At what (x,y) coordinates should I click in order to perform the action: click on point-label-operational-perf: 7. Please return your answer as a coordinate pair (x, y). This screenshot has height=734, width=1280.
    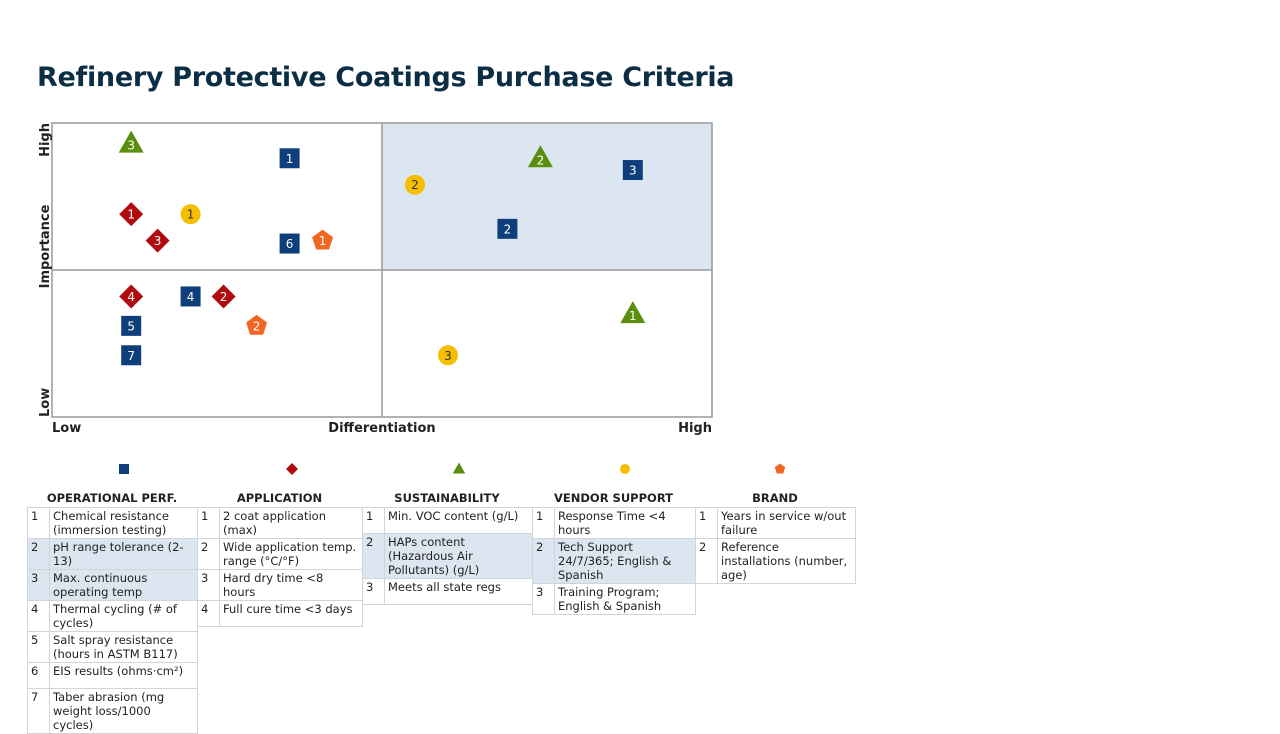
    Looking at the image, I should click on (131, 356).